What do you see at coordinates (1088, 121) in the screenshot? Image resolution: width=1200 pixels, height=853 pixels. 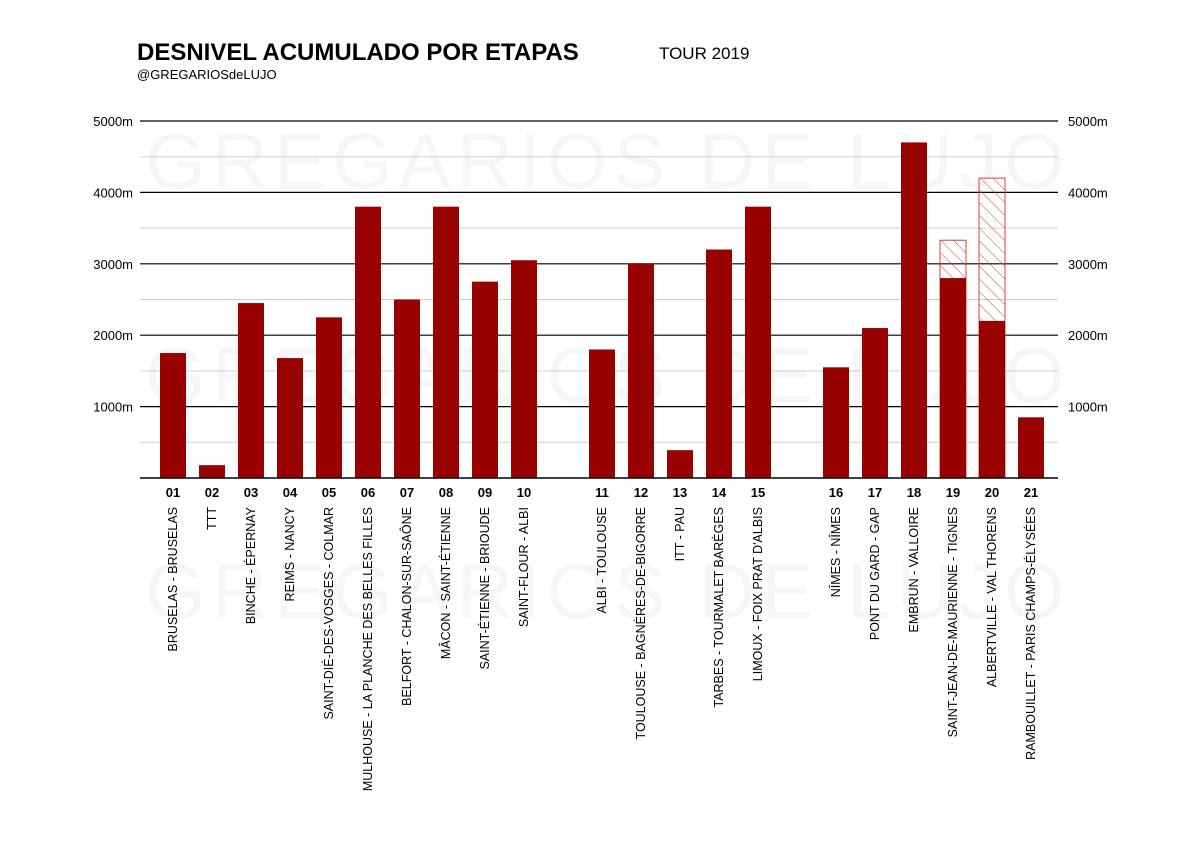 I see `y-tick-label-right: 5000m` at bounding box center [1088, 121].